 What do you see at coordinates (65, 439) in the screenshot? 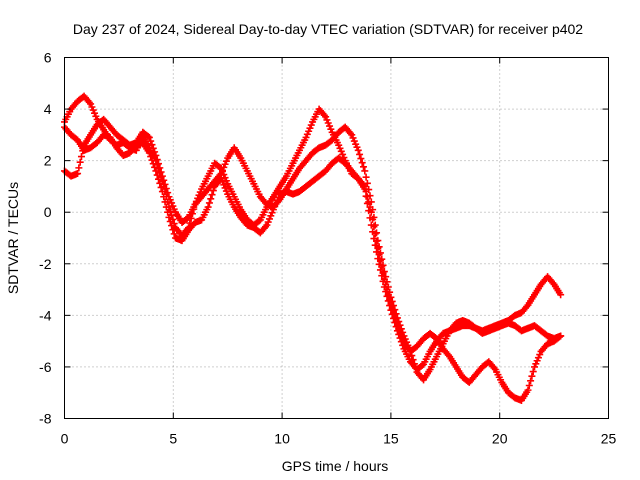
I see `x-tick-label: 0` at bounding box center [65, 439].